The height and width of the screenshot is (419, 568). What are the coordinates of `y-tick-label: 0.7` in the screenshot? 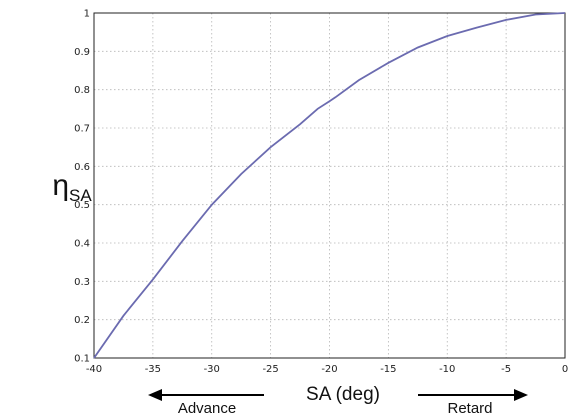 It's located at (82, 129).